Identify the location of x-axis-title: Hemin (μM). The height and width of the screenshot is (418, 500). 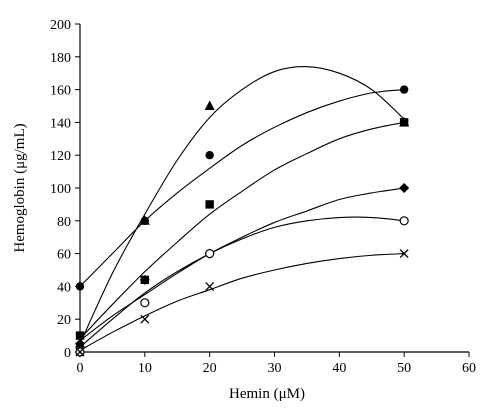
(267, 394).